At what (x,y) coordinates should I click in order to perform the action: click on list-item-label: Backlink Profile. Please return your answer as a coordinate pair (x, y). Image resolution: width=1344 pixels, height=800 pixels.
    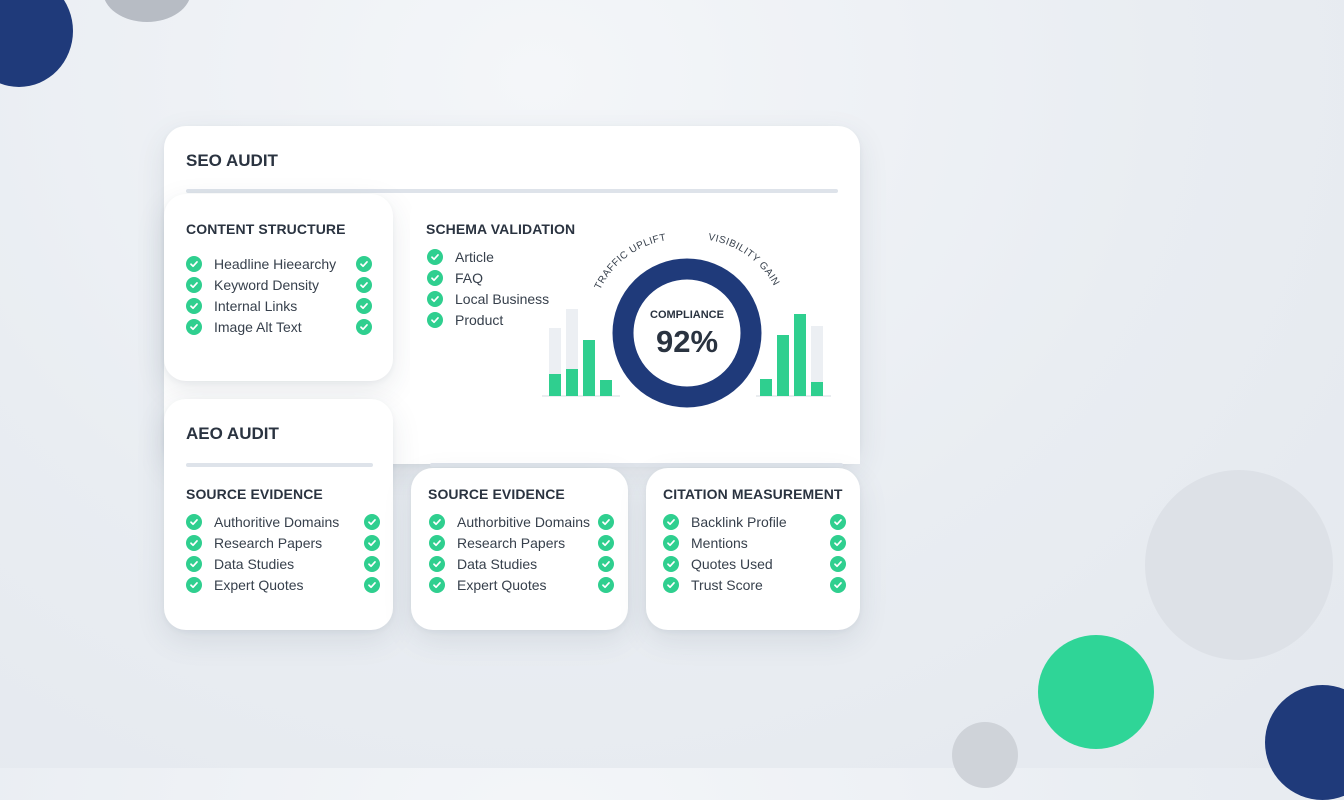
    Looking at the image, I should click on (739, 521).